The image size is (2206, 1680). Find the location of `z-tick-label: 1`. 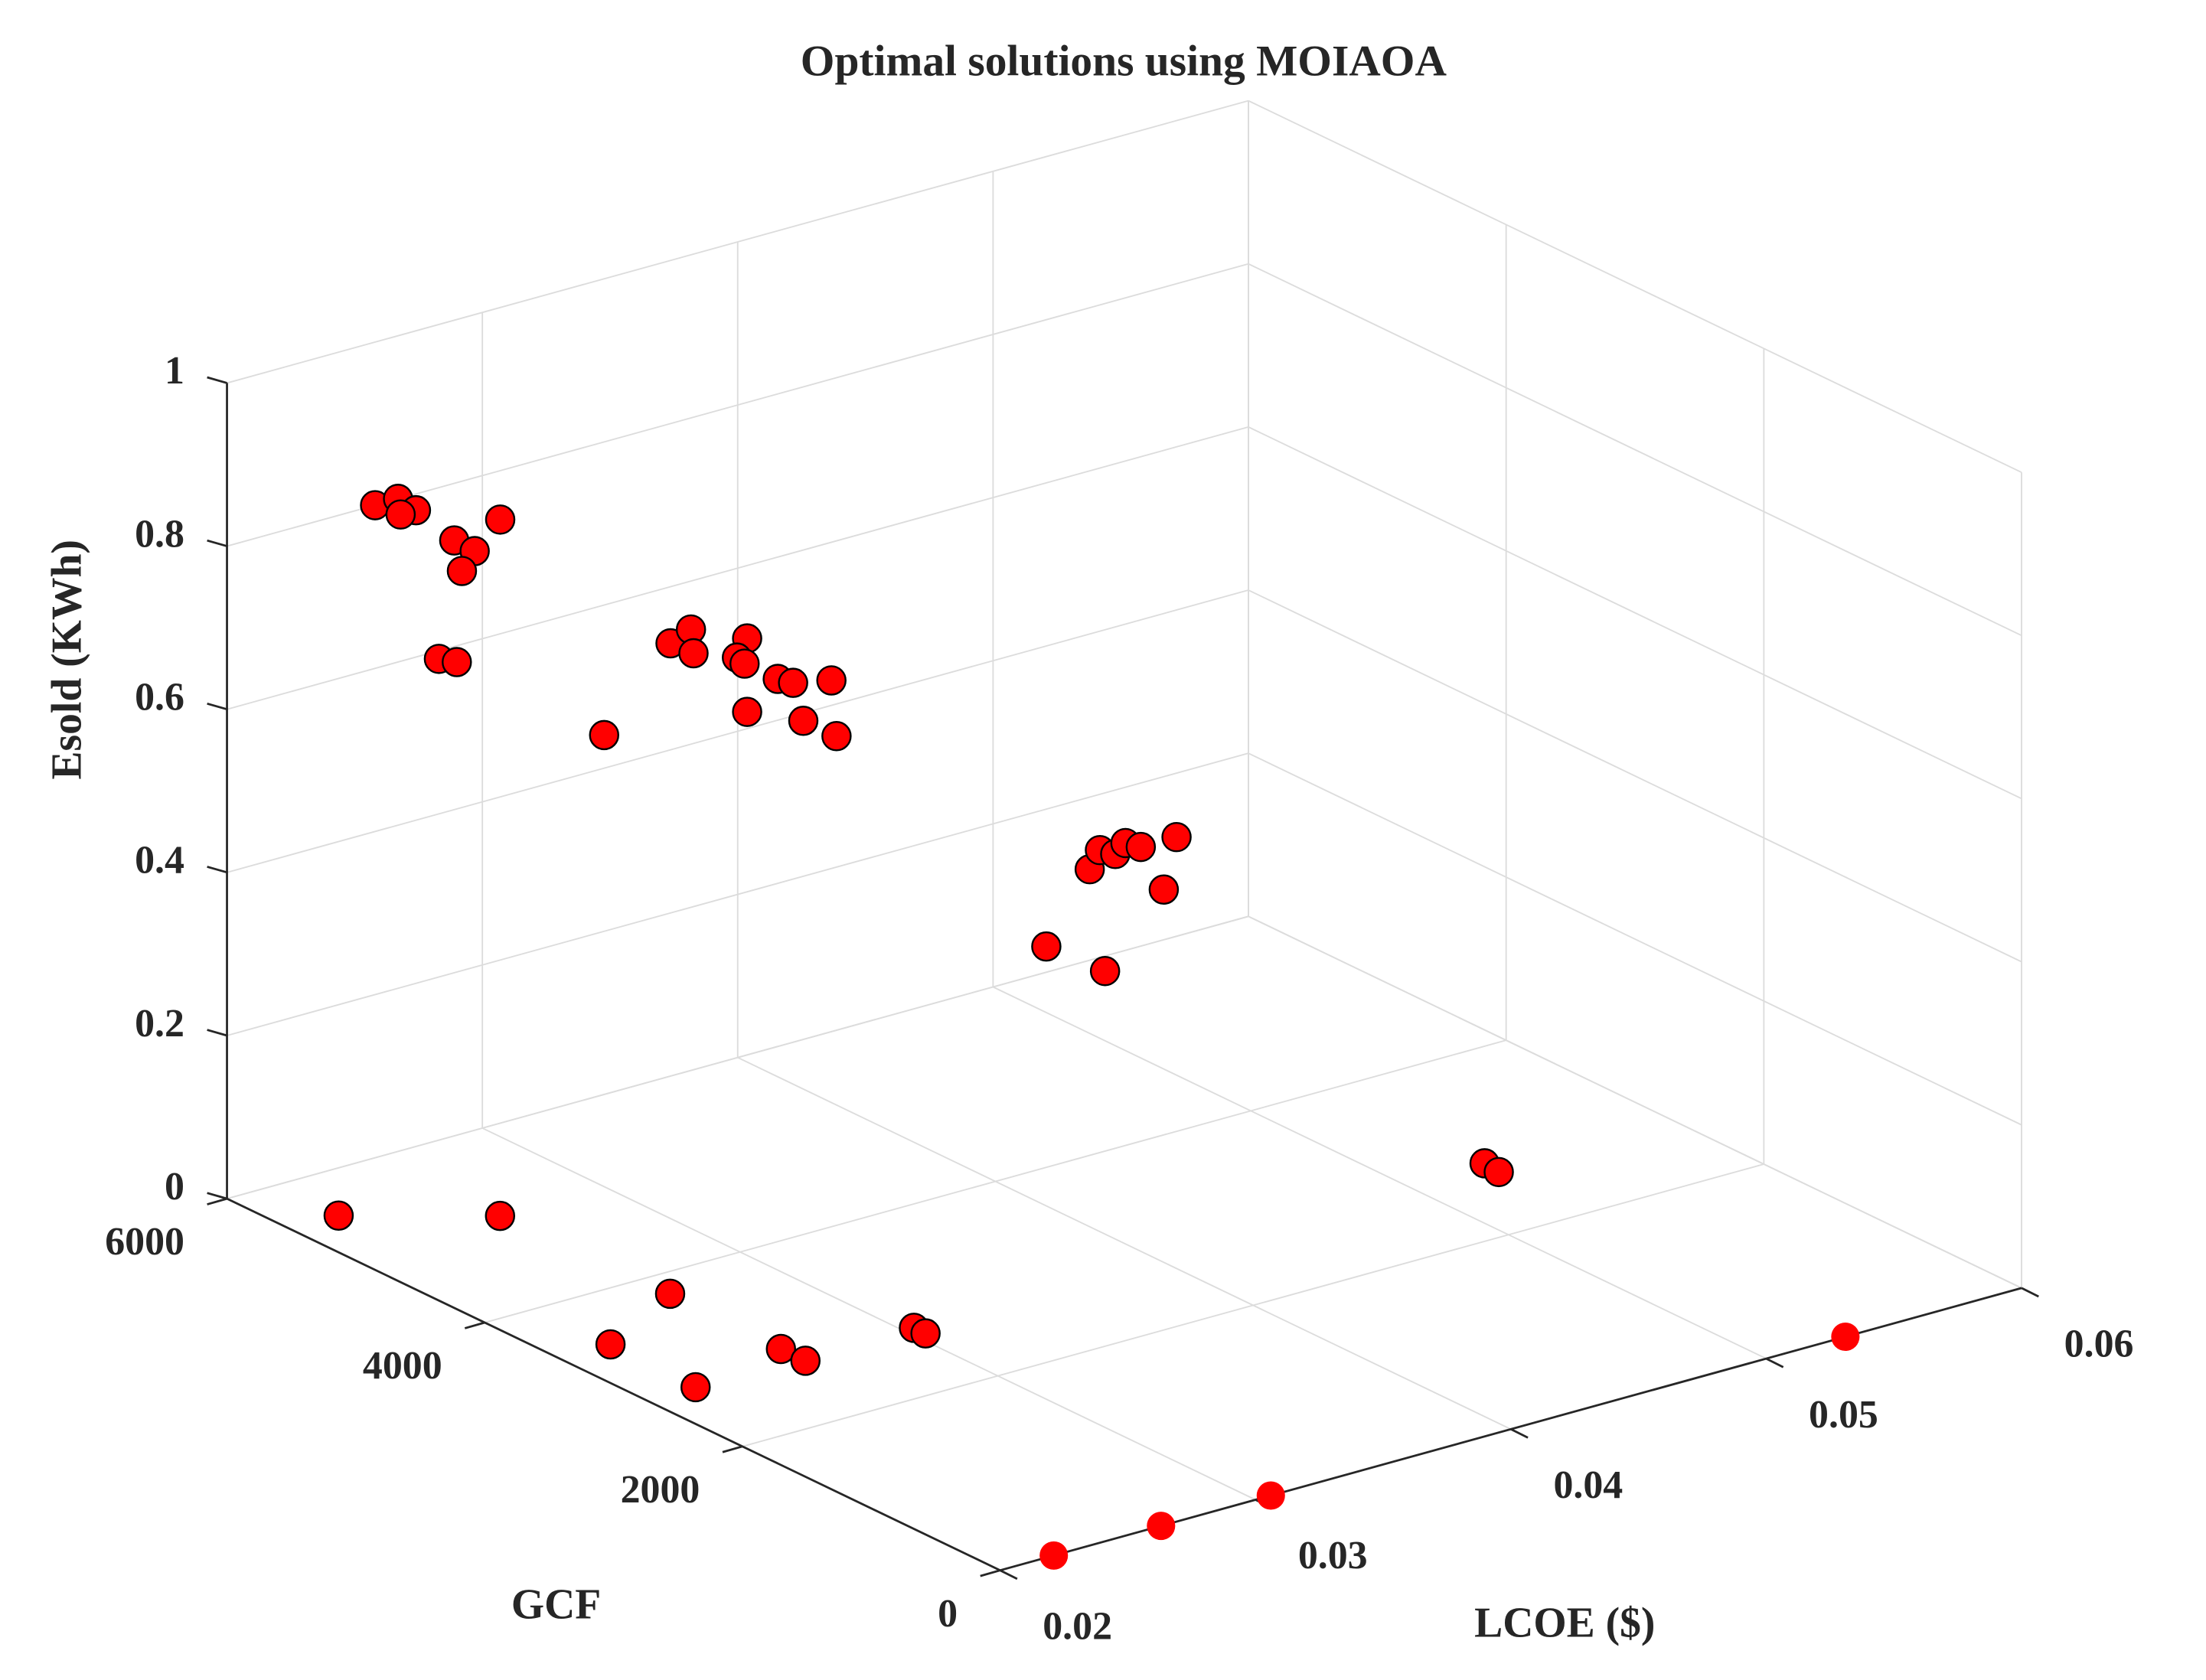

z-tick-label: 1 is located at coordinates (174, 371).